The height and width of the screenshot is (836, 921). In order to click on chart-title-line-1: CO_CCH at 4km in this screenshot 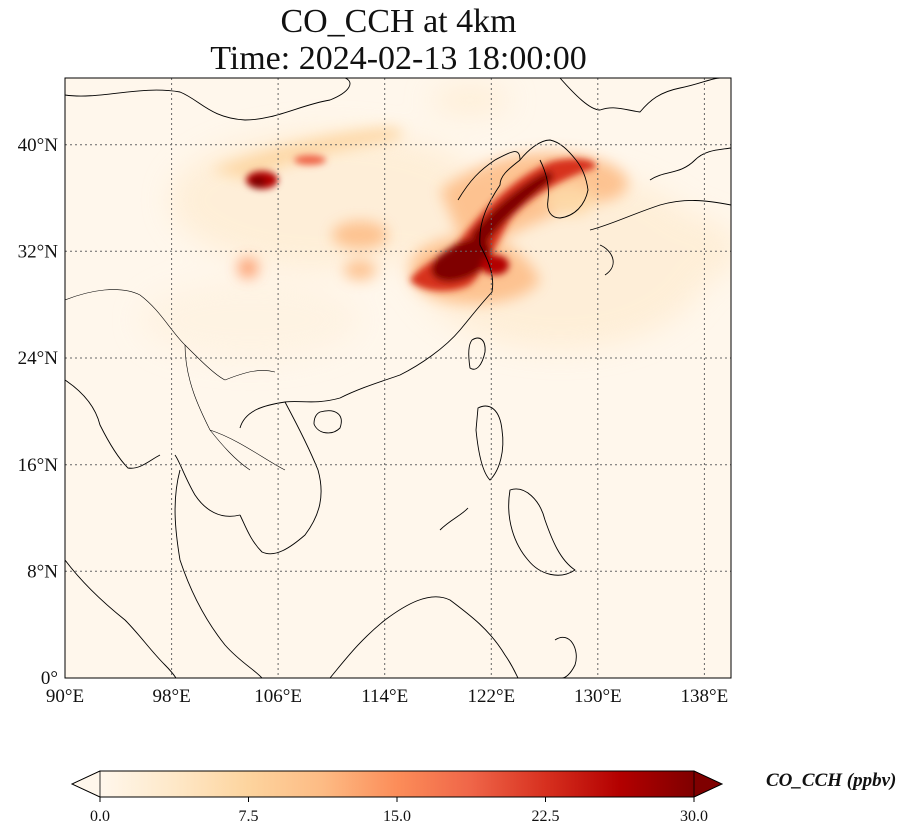, I will do `click(398, 21)`.